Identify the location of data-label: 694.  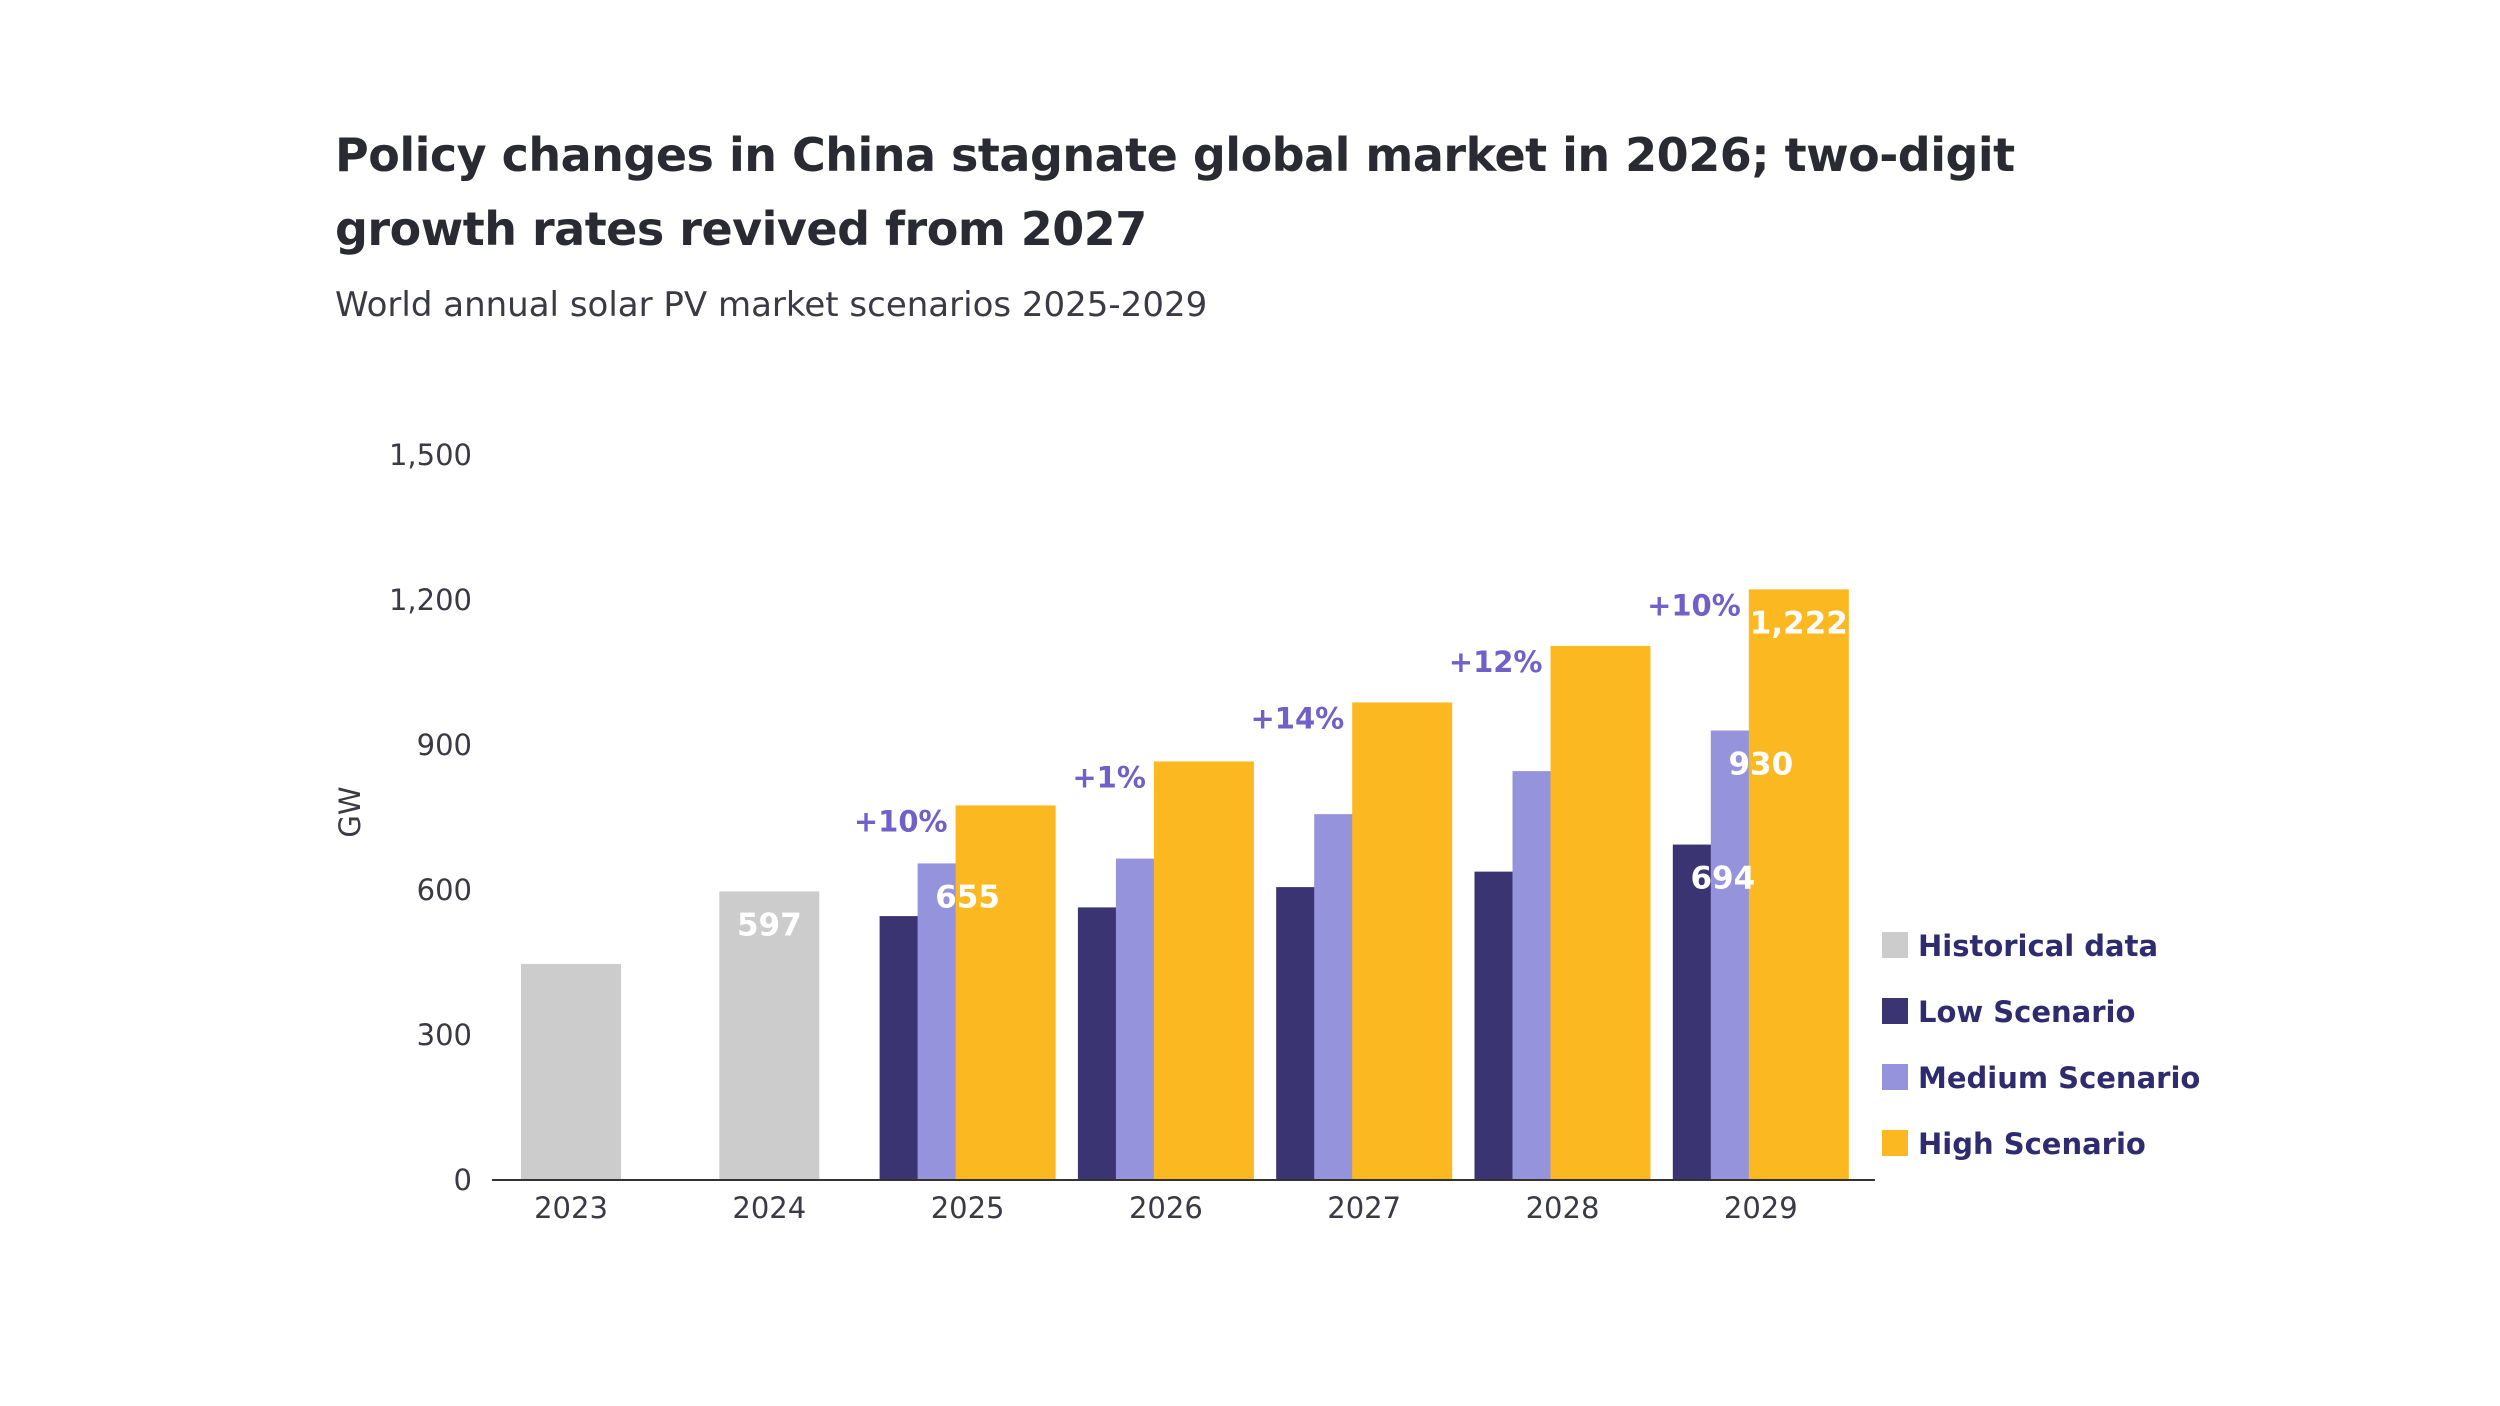
(1722, 879).